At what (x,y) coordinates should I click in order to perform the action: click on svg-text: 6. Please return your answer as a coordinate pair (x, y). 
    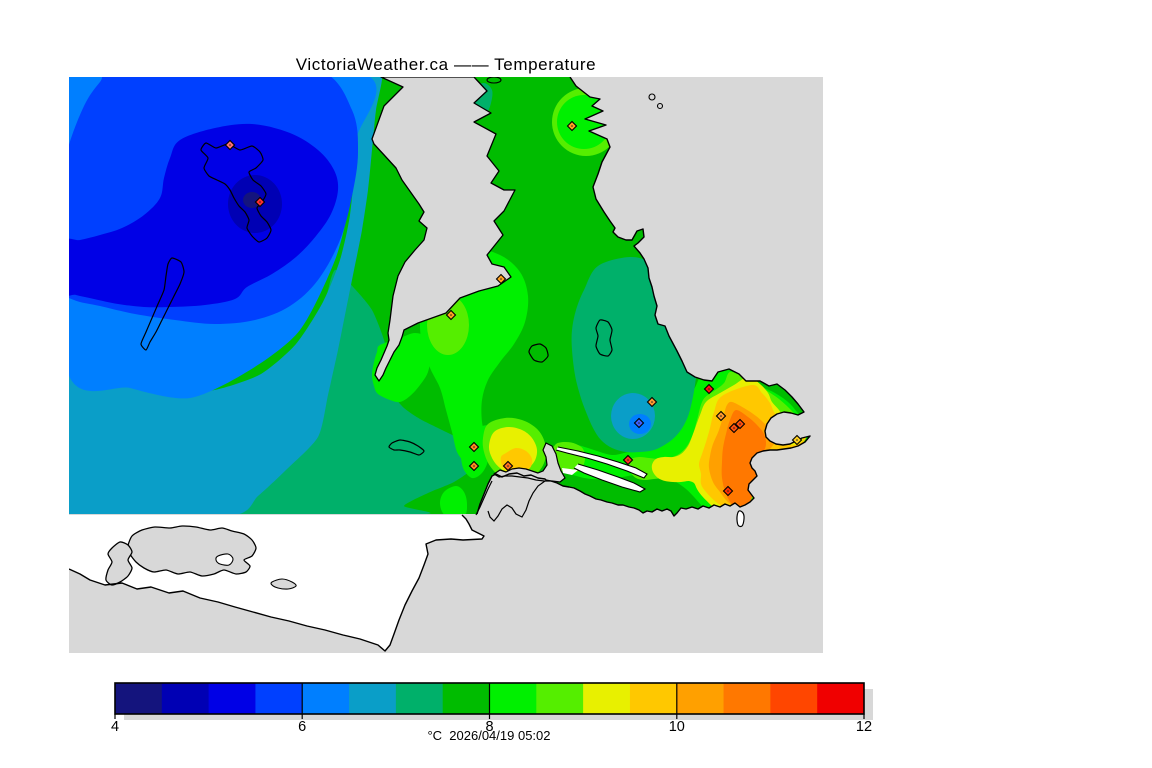
    Looking at the image, I should click on (302, 727).